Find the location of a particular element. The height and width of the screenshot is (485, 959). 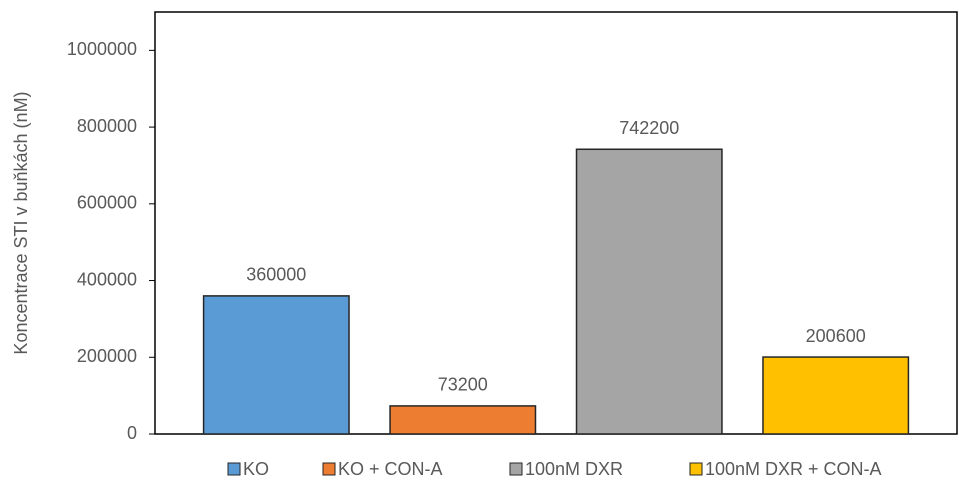

y-tick-label: 400000 is located at coordinates (107, 279).